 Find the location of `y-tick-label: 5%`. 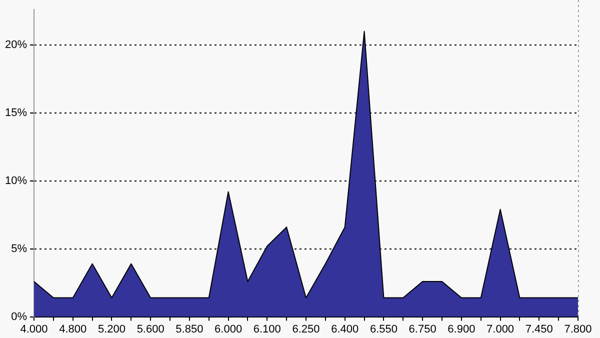

y-tick-label: 5% is located at coordinates (19, 248).